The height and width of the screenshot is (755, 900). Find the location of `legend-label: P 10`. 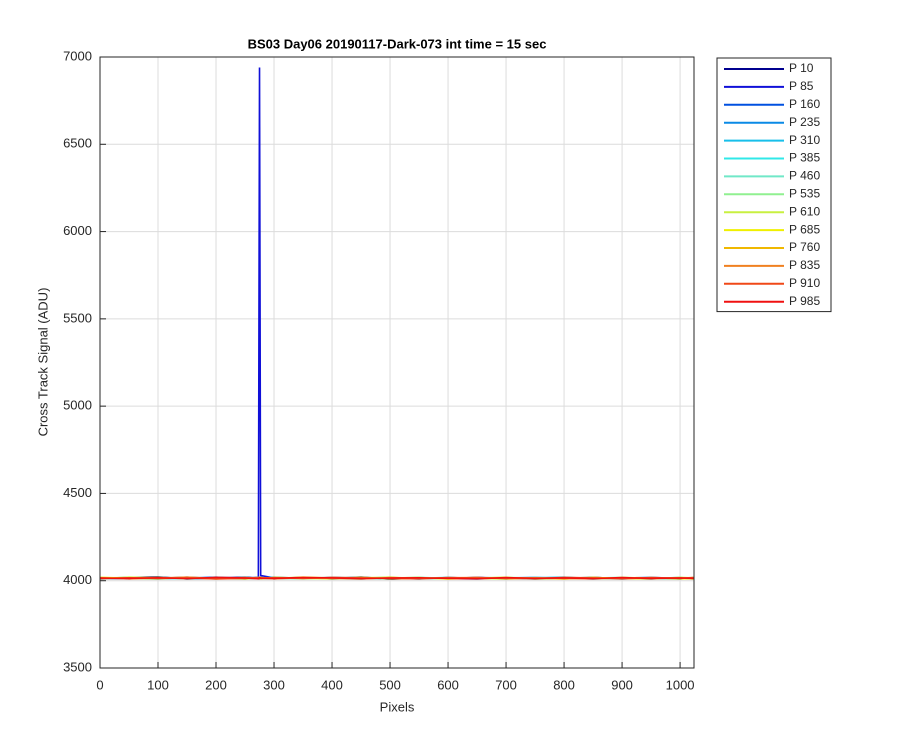

legend-label: P 10 is located at coordinates (801, 68).